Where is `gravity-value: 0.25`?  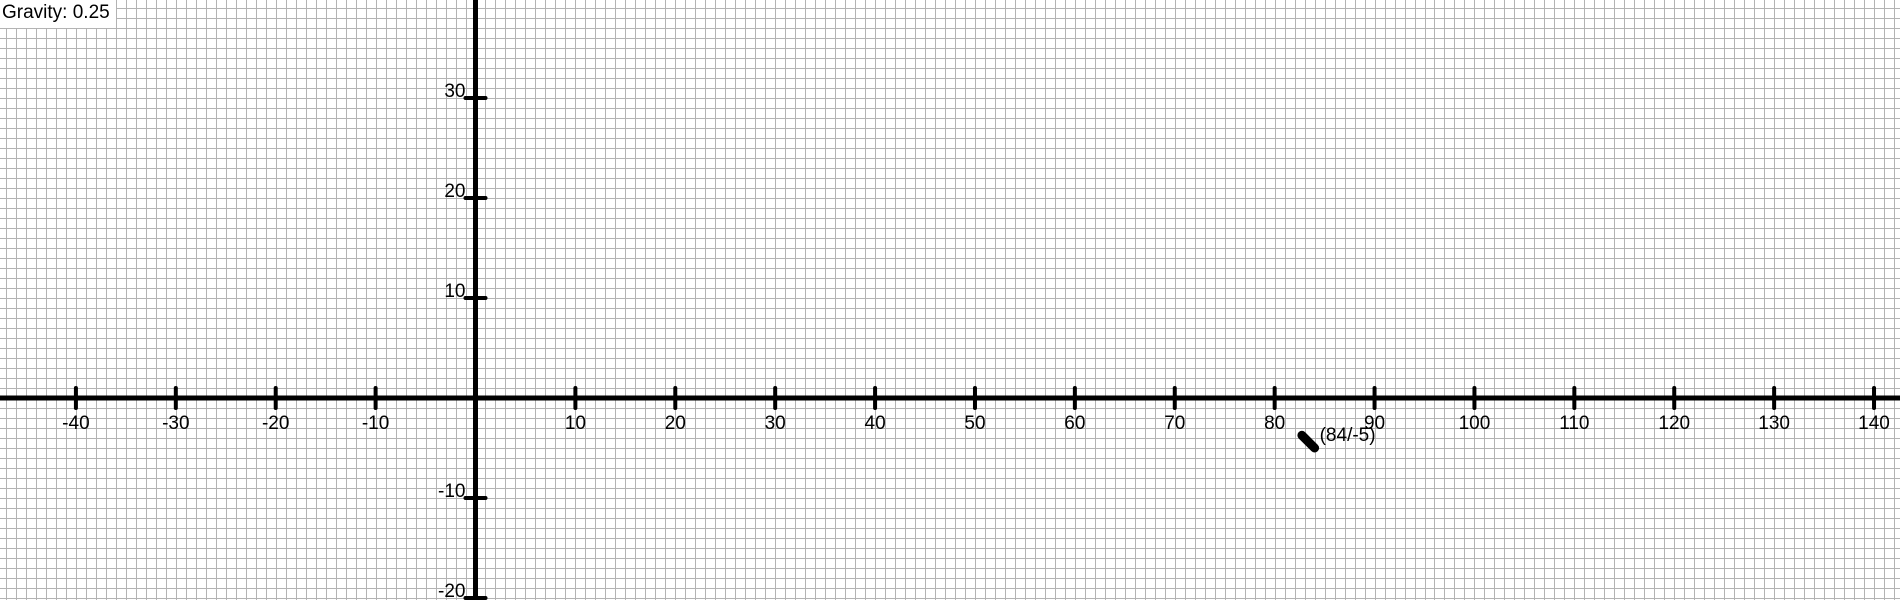
gravity-value: 0.25 is located at coordinates (91, 12).